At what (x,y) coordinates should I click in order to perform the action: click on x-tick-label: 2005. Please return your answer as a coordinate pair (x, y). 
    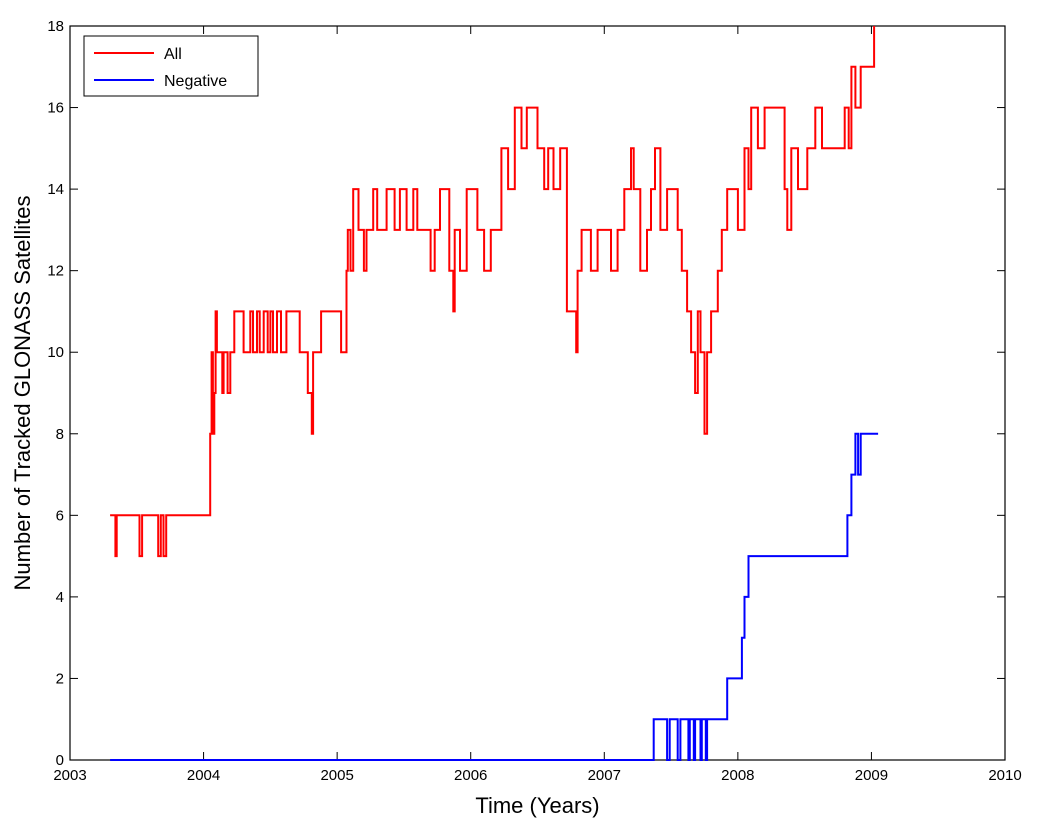
    Looking at the image, I should click on (336, 775).